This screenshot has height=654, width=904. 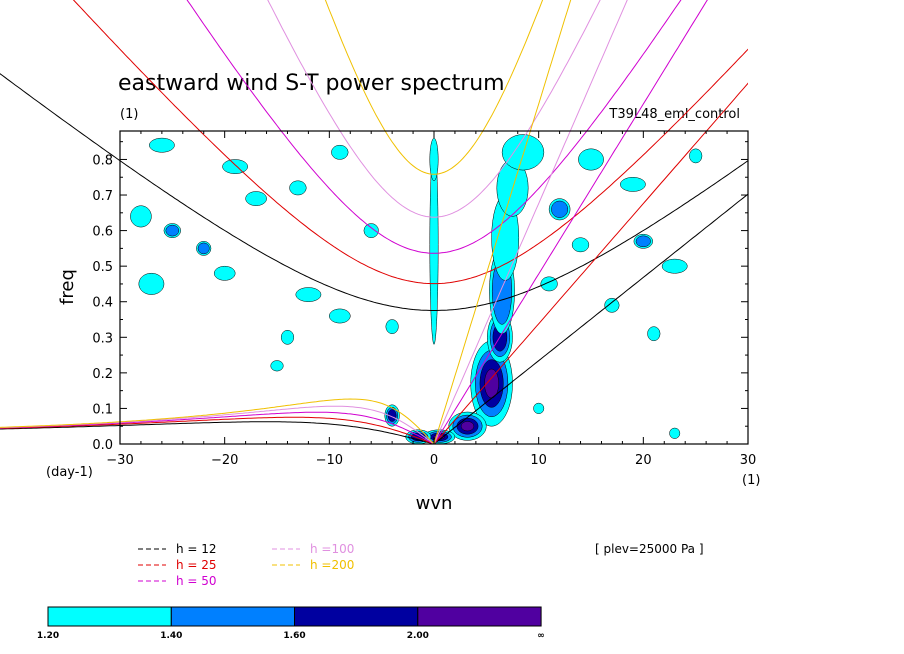 I want to click on legend-label-1: h = 25, so click(x=196, y=565).